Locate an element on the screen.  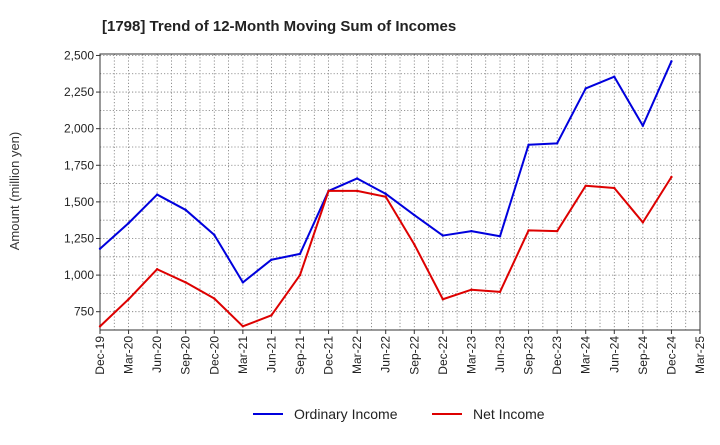
x-tick-label: Jun-21 is located at coordinates (271, 354).